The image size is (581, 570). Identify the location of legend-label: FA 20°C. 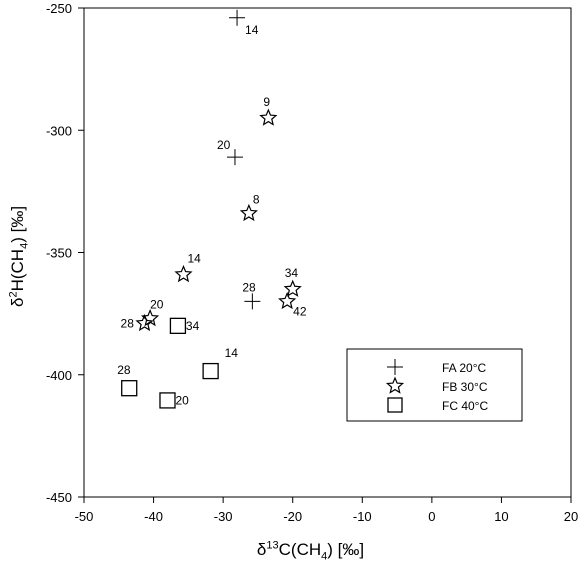
(464, 368).